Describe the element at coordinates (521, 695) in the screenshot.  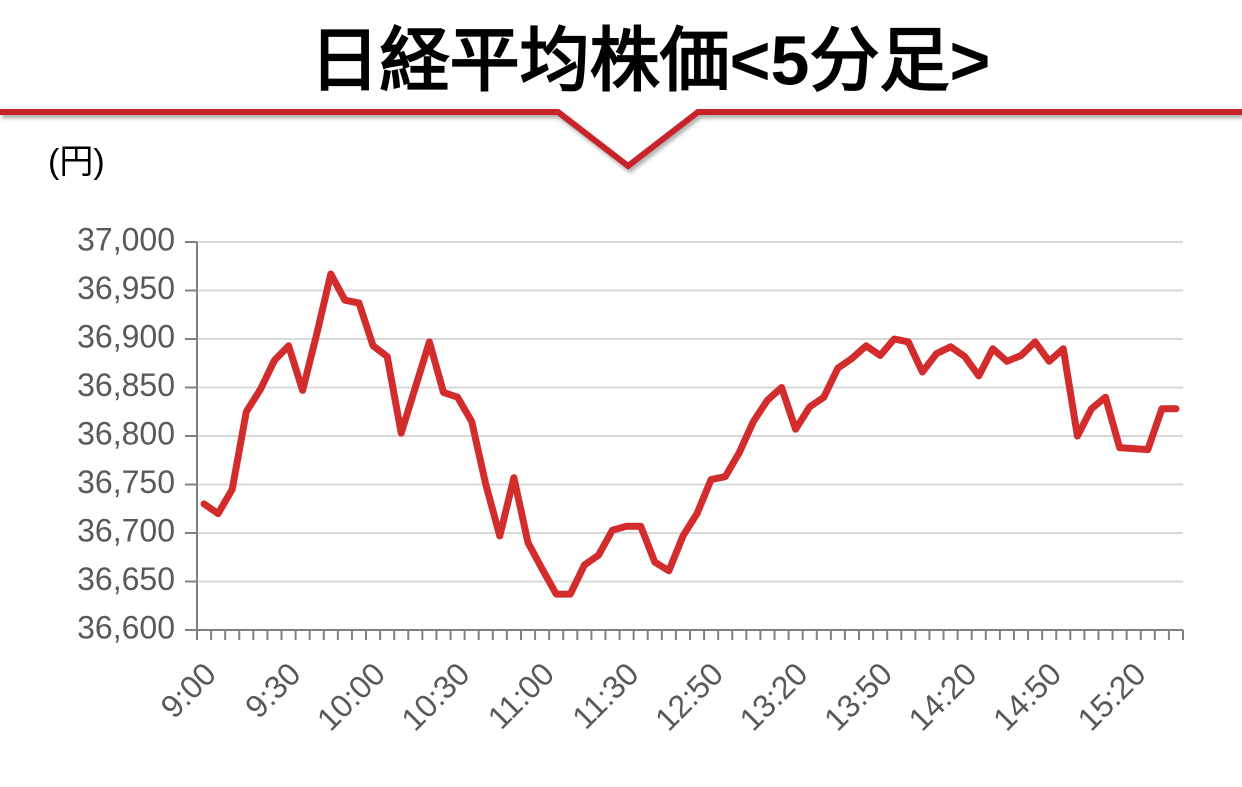
I see `x-tick-label: 11:00` at that location.